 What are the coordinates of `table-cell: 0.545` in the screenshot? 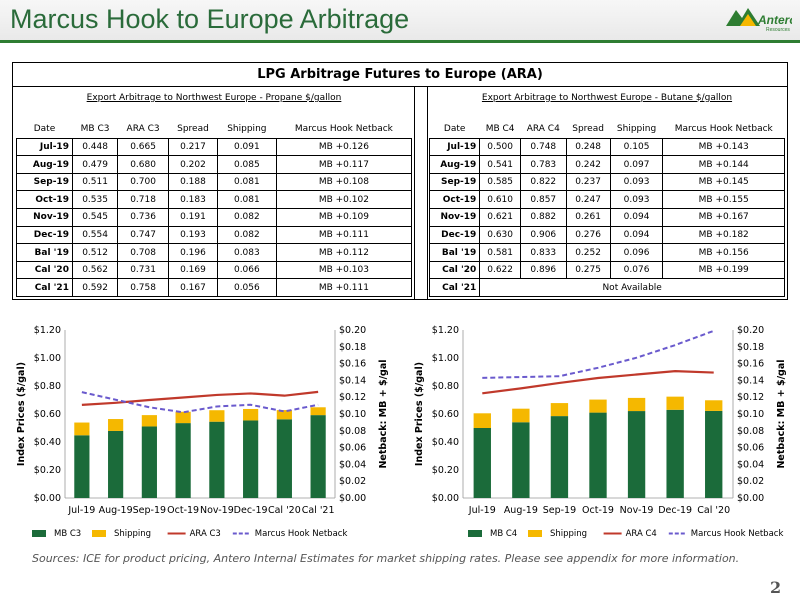 It's located at (95, 217).